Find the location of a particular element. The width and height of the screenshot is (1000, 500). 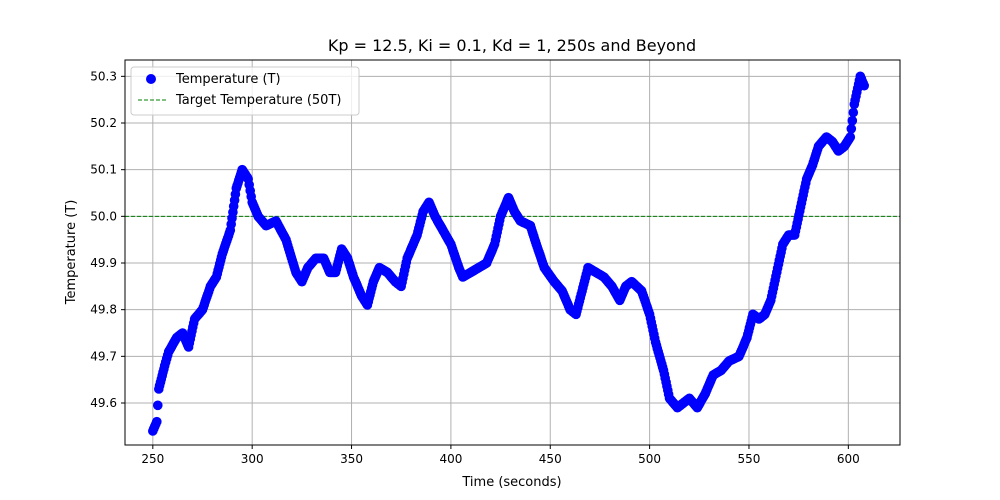

x-tick-label: 250 is located at coordinates (152, 459).